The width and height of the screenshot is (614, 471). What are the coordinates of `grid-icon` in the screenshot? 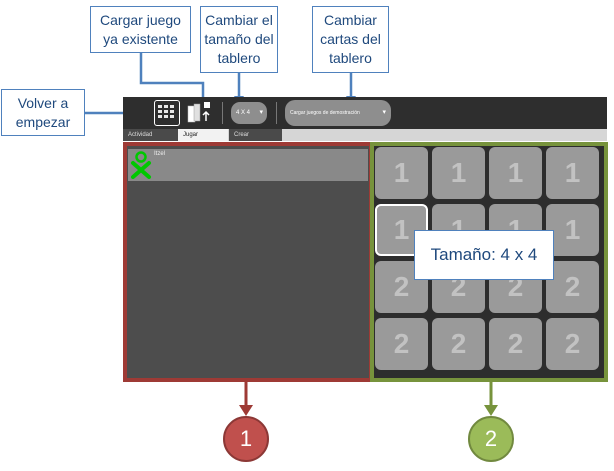 It's located at (166, 111).